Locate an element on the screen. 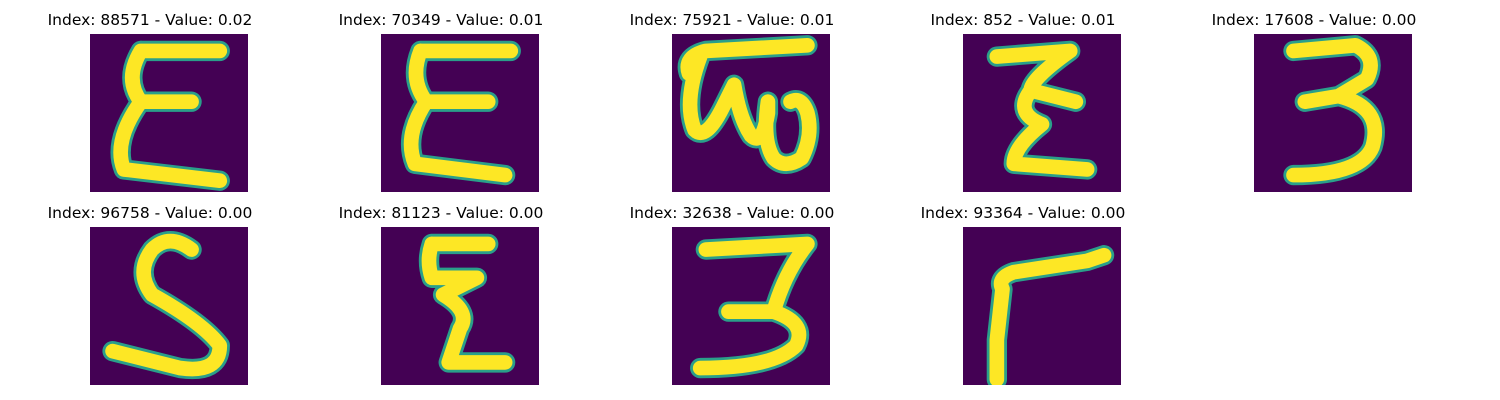 Image resolution: width=1500 pixels, height=400 pixels. panel-title: Index: 75921 - Value: 0.01 is located at coordinates (732, 20).